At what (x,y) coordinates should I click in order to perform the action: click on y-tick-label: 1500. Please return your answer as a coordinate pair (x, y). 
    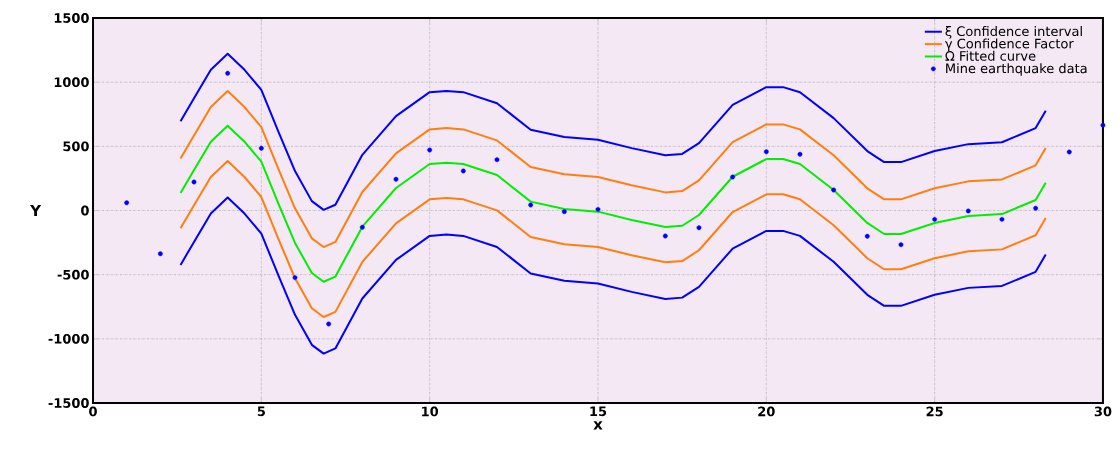
    Looking at the image, I should click on (71, 18).